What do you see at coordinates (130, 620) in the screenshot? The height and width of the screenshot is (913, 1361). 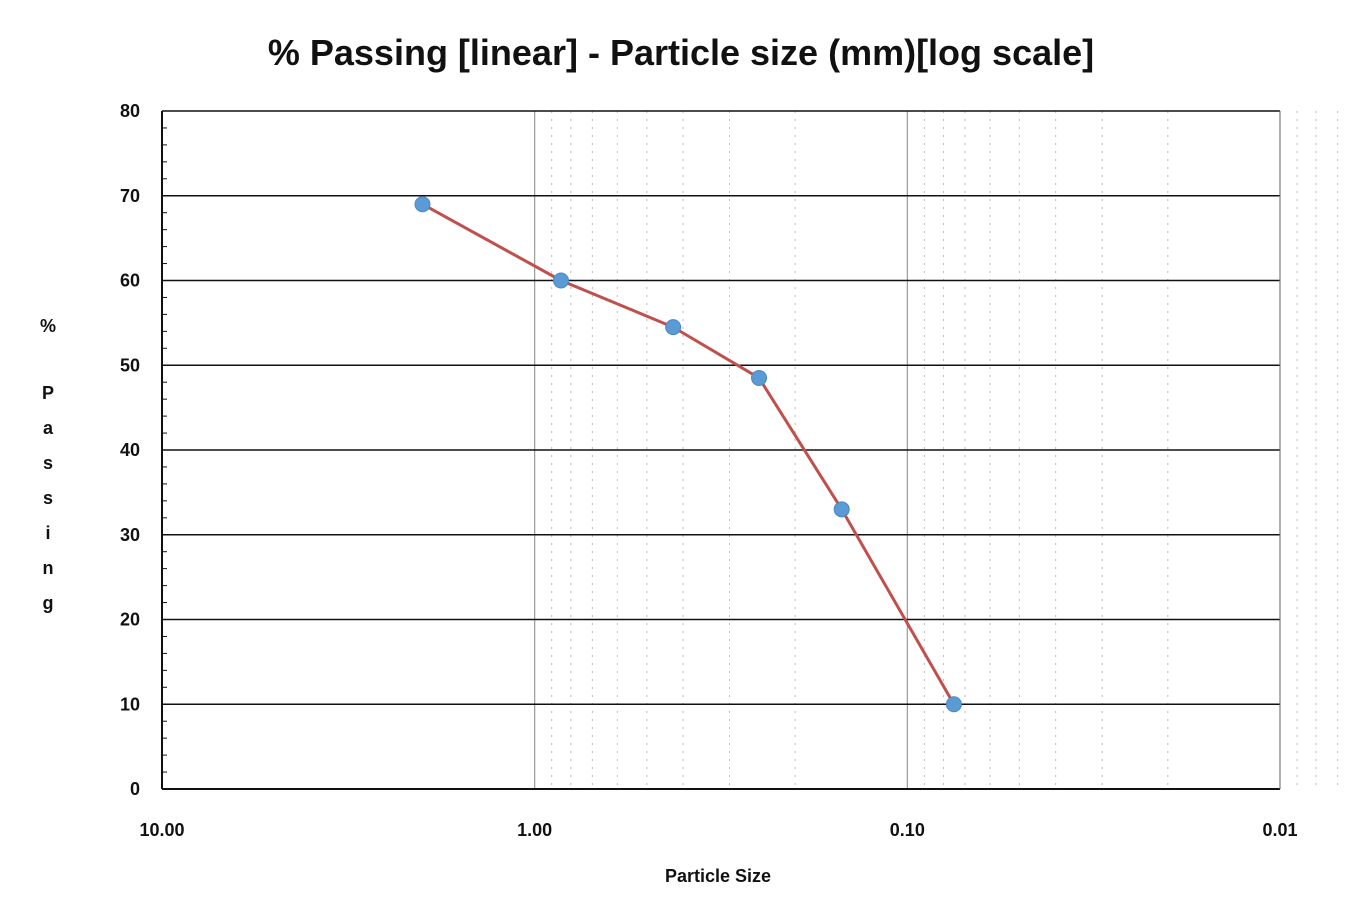 I see `y-tick-label: 20` at bounding box center [130, 620].